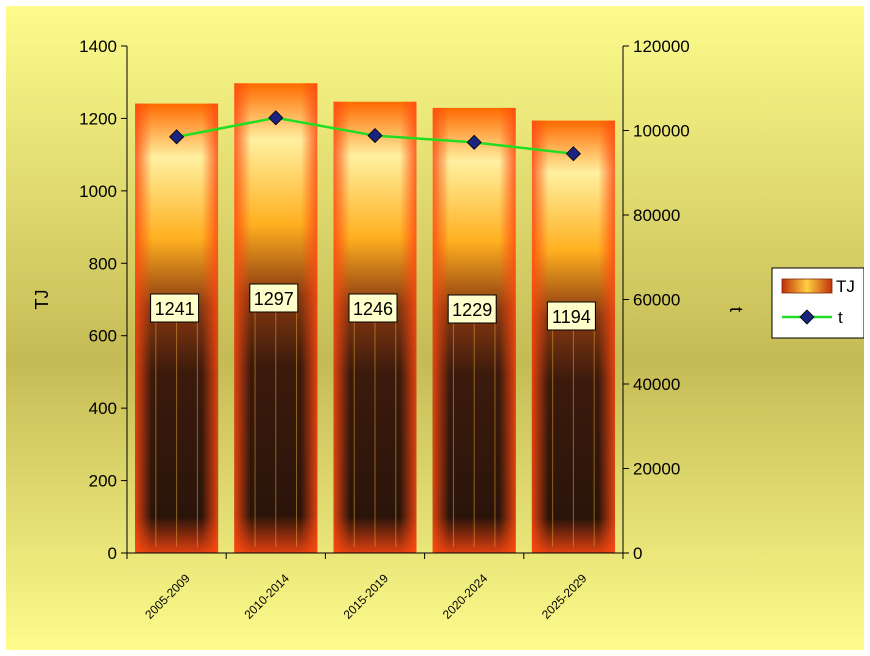 The image size is (870, 656). What do you see at coordinates (807, 317) in the screenshot?
I see `legend-marker-t` at bounding box center [807, 317].